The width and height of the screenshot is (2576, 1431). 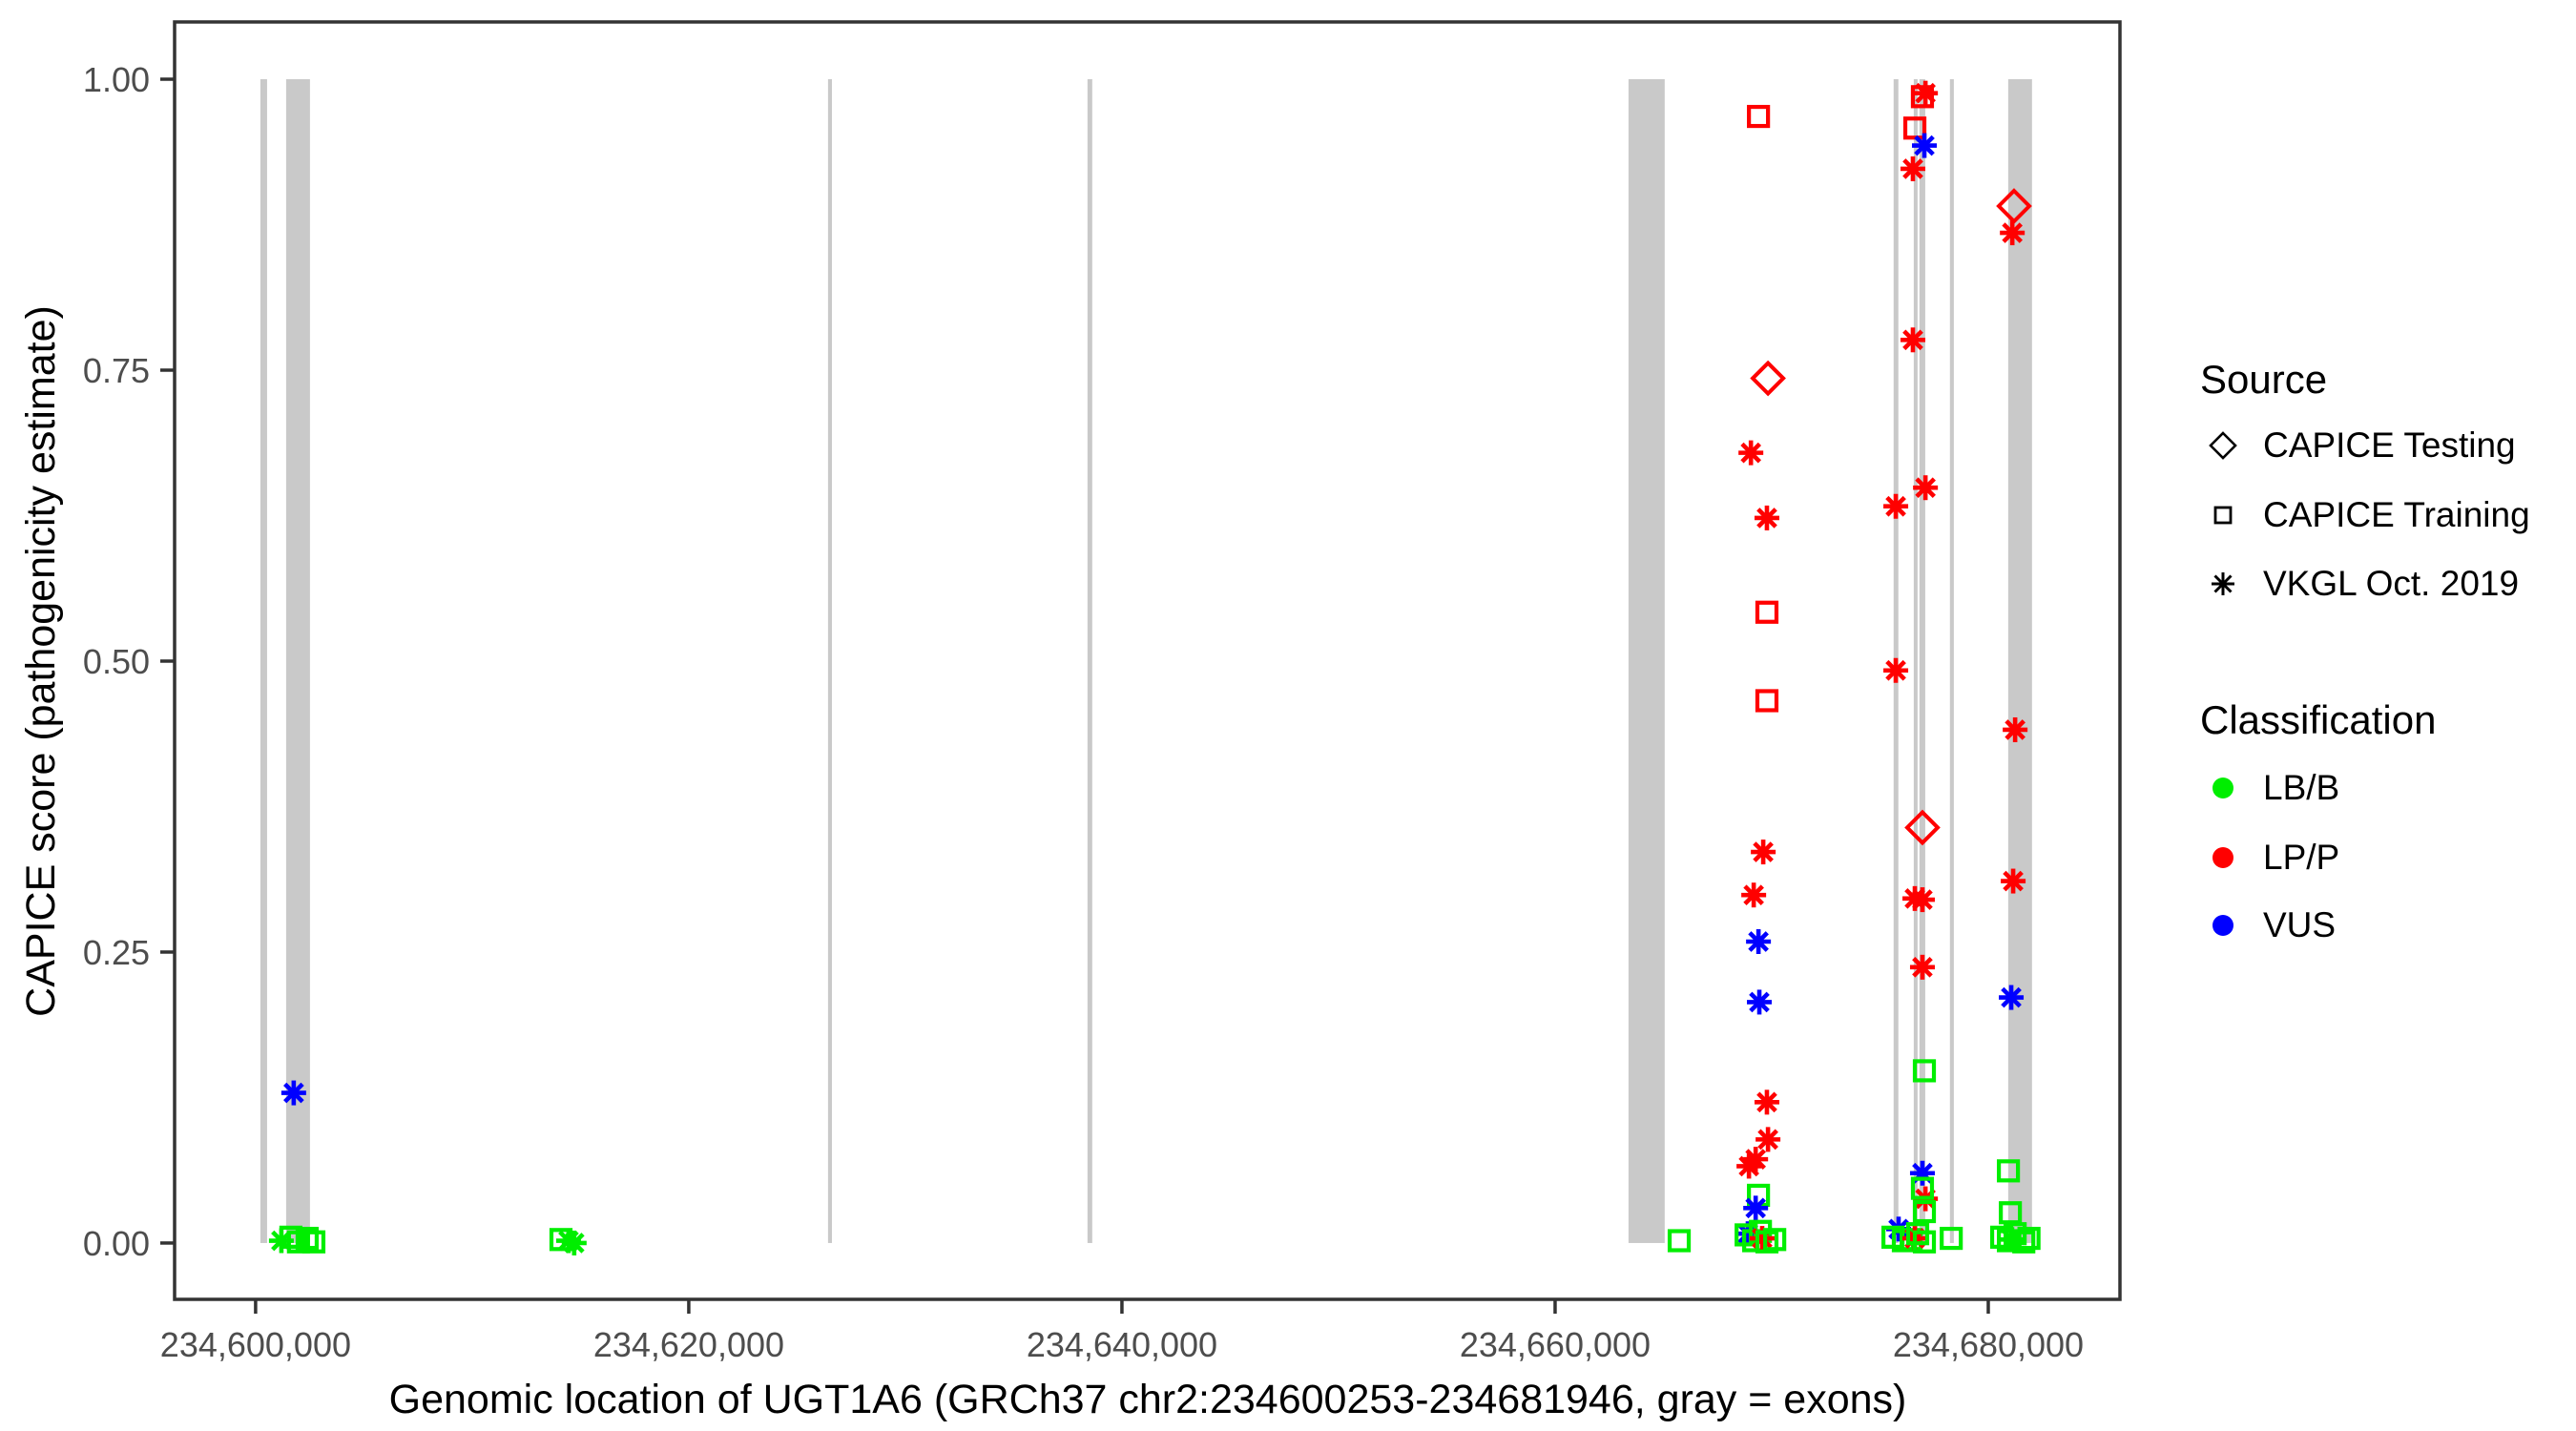 What do you see at coordinates (2264, 379) in the screenshot?
I see `legend-source-title: Source` at bounding box center [2264, 379].